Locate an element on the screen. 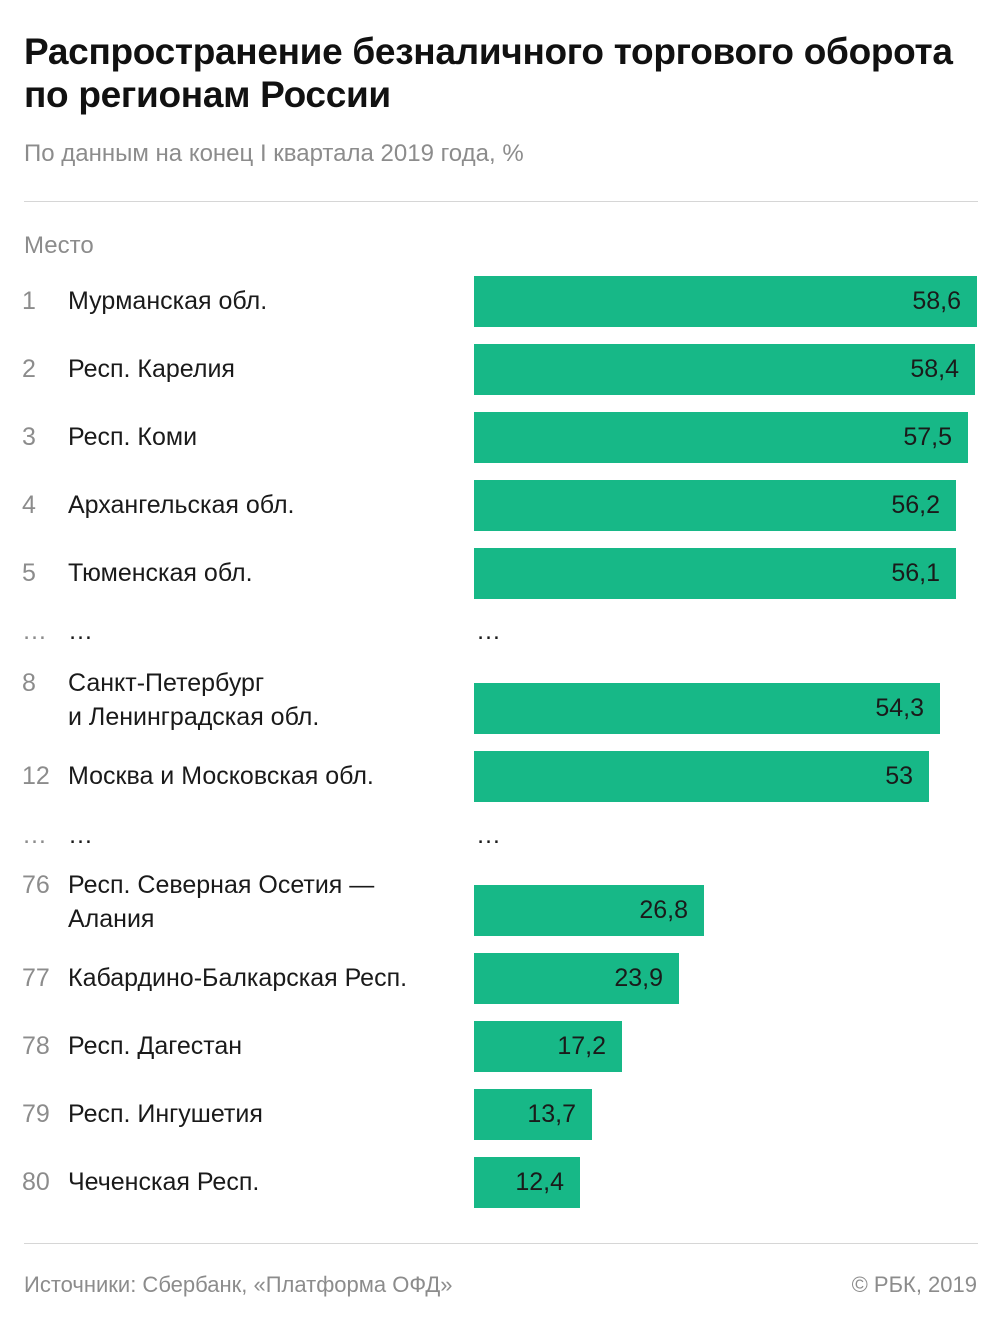  bar-value-label: 13,7 is located at coordinates (551, 1114).